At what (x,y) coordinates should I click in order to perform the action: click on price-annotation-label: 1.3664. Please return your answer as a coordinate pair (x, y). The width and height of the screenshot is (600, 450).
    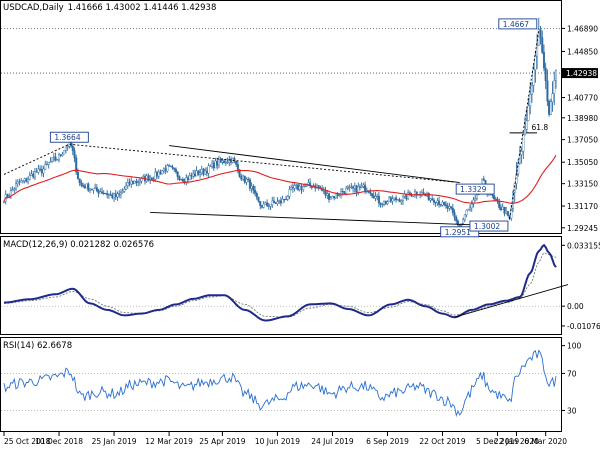
    Looking at the image, I should click on (67, 137).